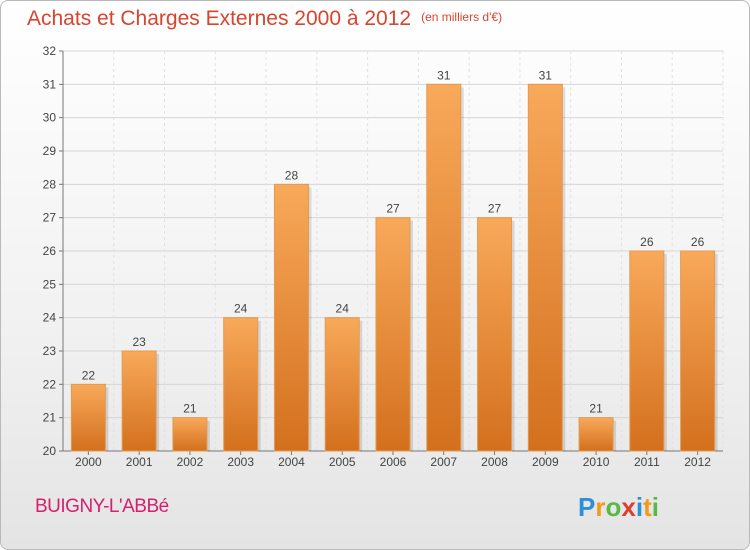 Image resolution: width=750 pixels, height=550 pixels. I want to click on bar-2010, so click(596, 434).